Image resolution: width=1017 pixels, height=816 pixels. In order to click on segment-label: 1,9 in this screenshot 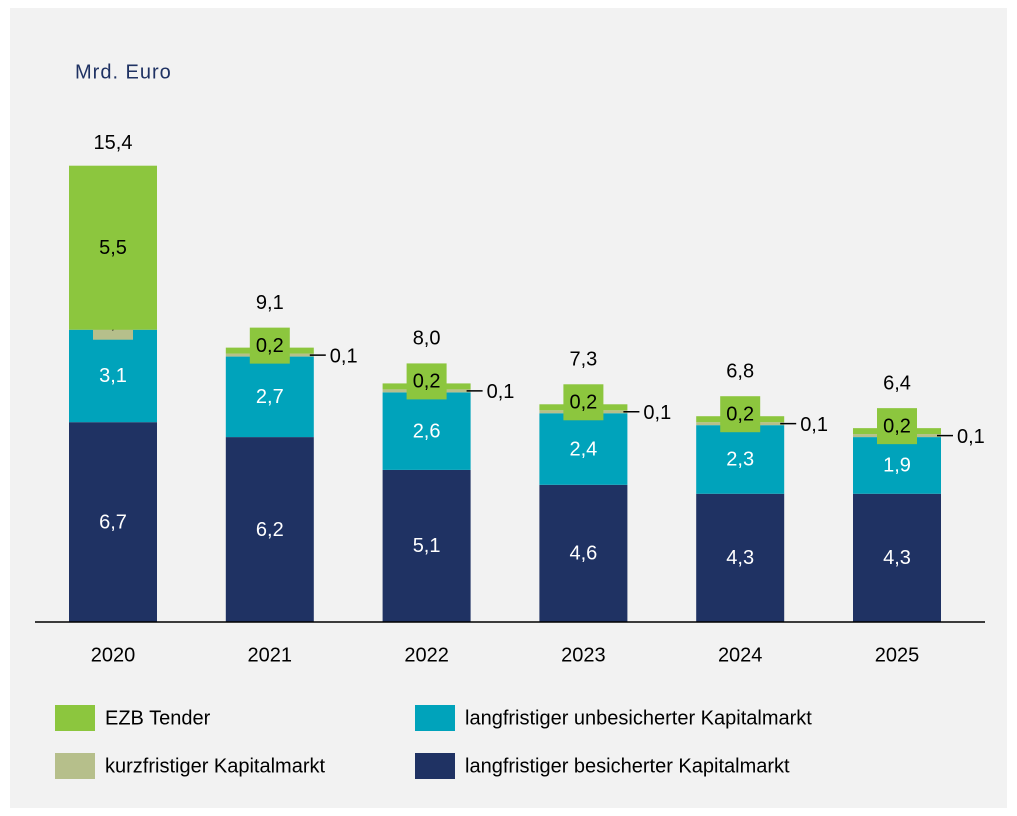, I will do `click(897, 466)`.